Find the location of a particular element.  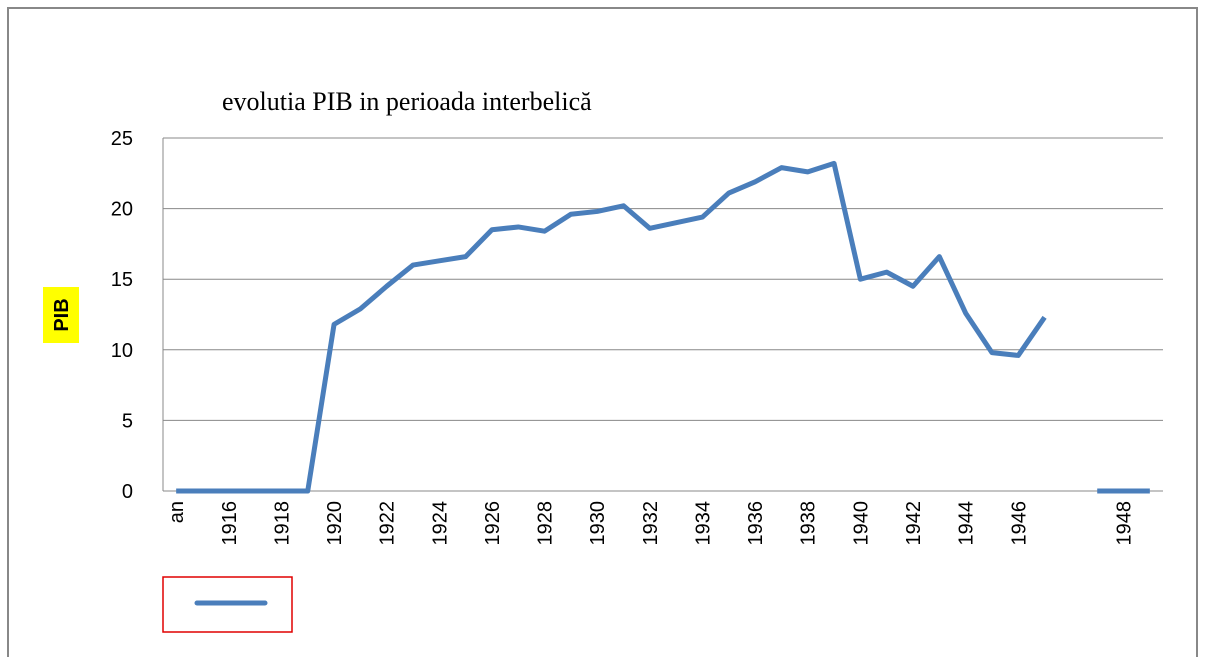

x-tick-label: 1926 is located at coordinates (493, 523).